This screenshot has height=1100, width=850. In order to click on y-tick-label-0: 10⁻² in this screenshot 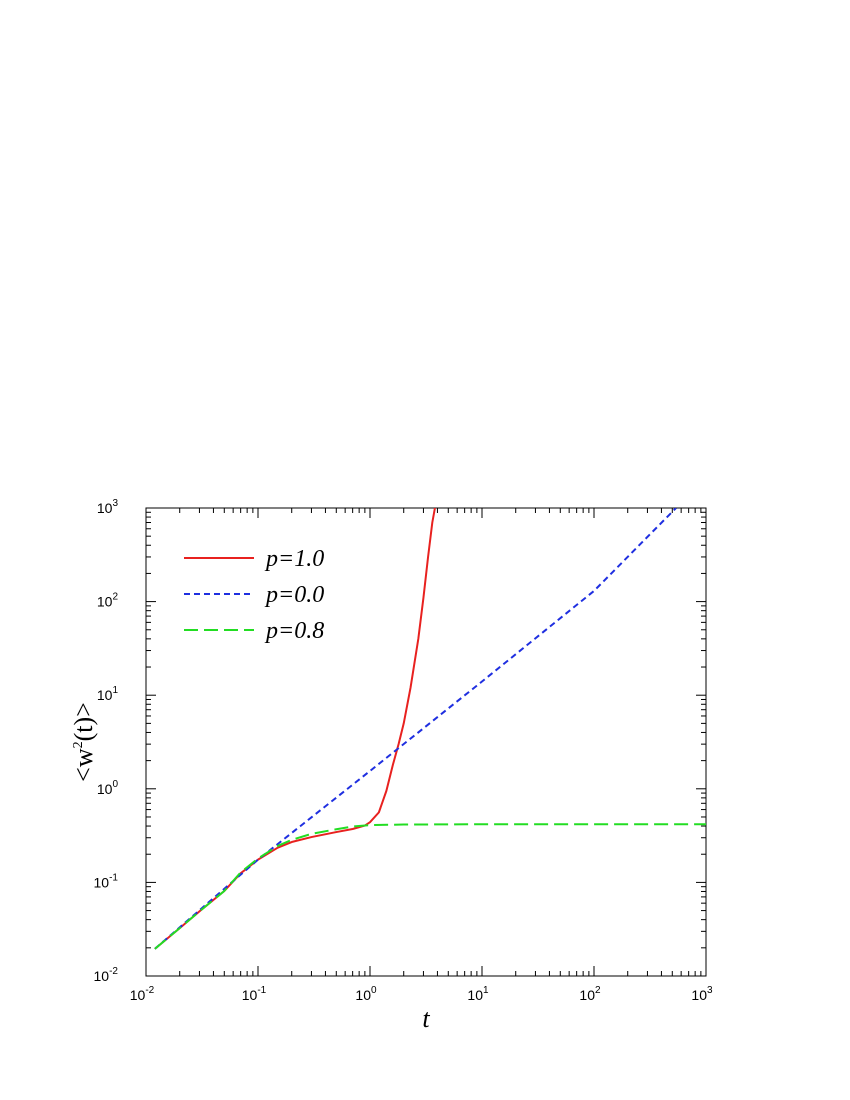, I will do `click(106, 975)`.